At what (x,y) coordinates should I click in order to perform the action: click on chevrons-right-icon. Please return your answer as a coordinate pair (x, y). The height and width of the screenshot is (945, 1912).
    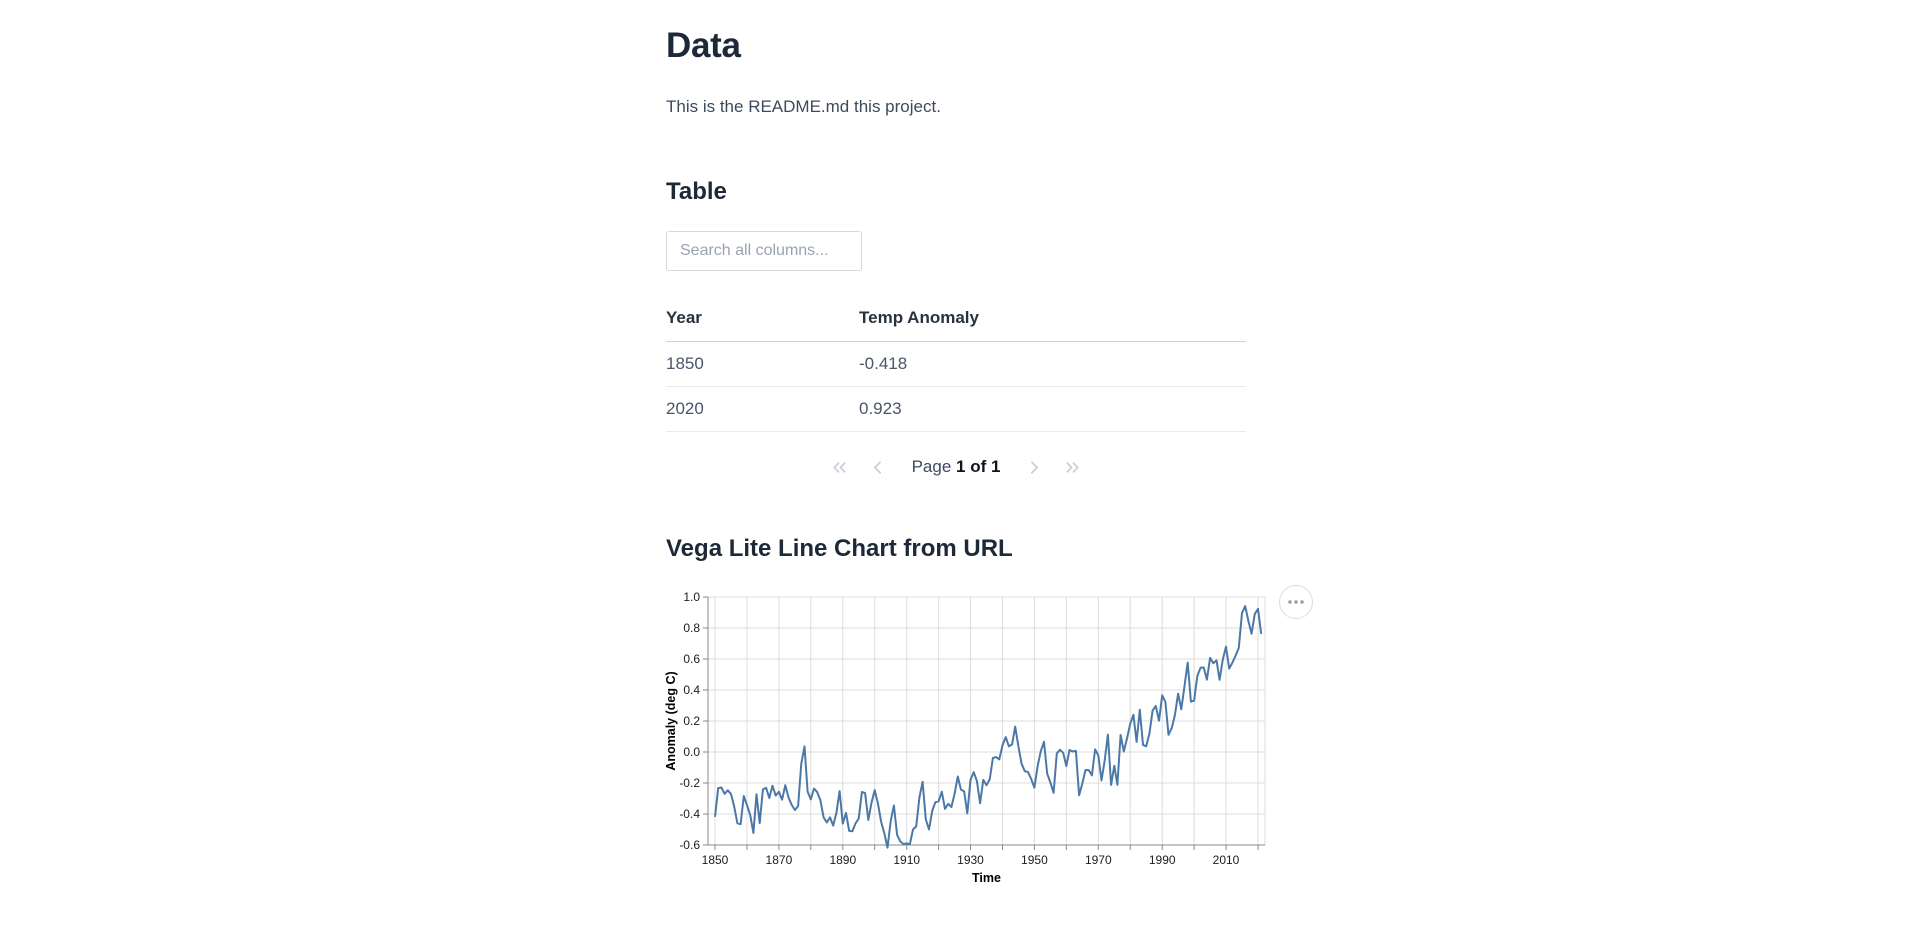
    Looking at the image, I should click on (1072, 467).